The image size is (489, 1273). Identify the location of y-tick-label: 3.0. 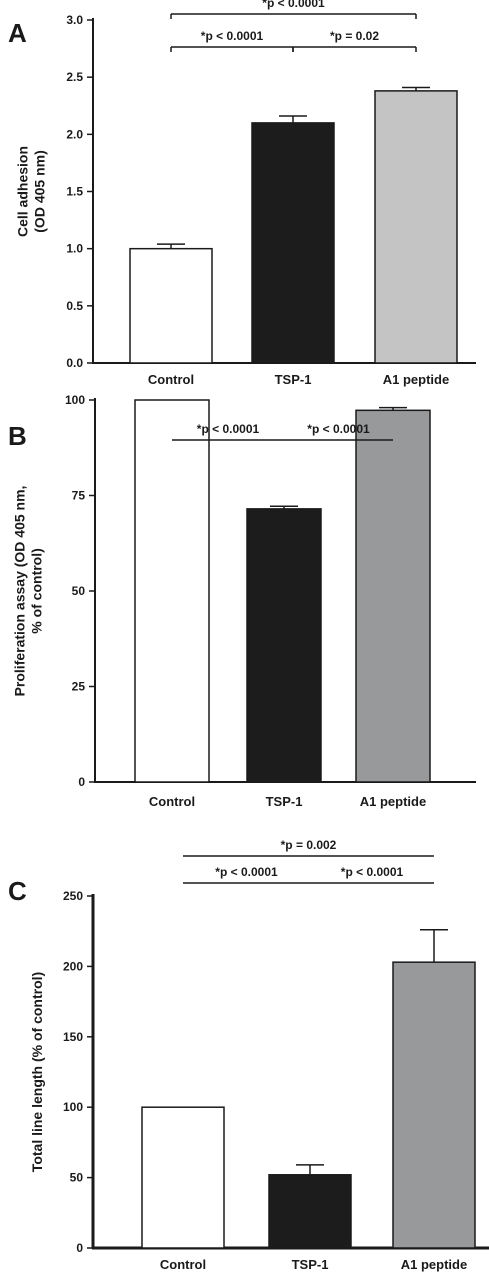
(74, 20).